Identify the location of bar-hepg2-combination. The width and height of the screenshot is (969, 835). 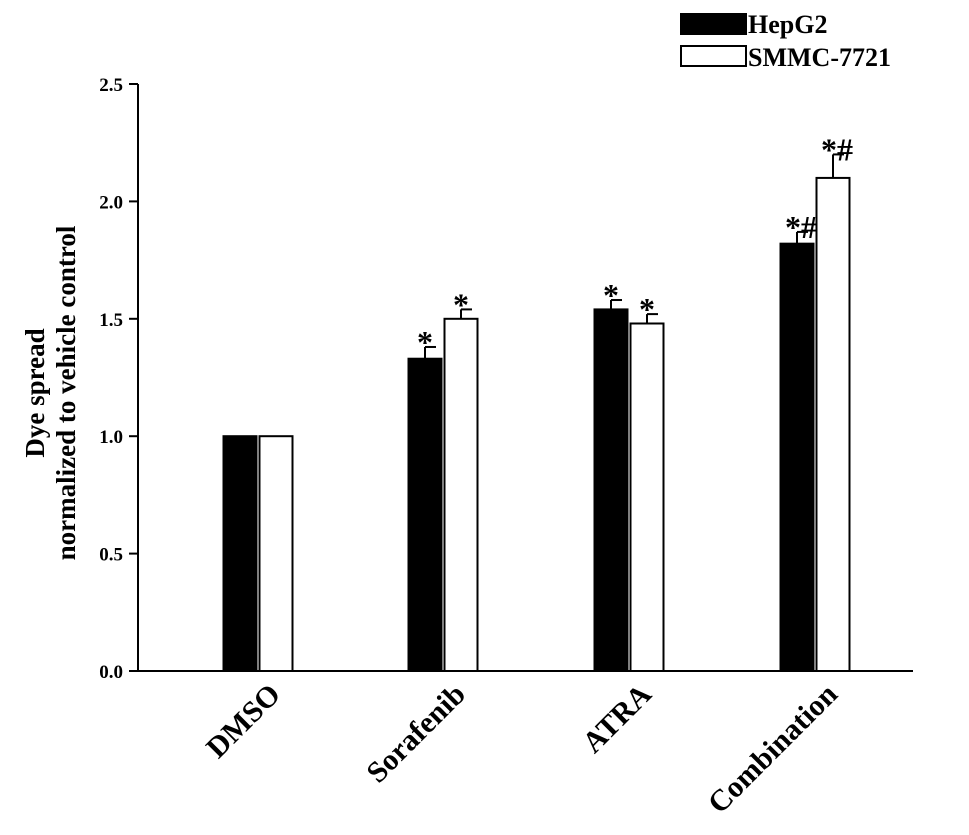
(797, 457).